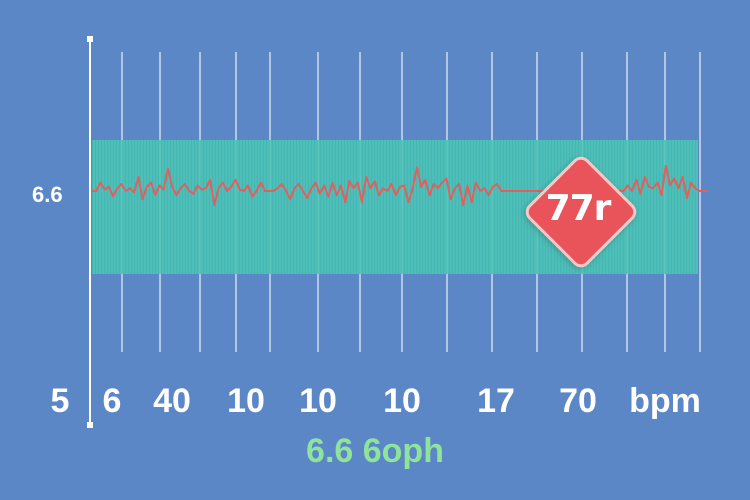 The width and height of the screenshot is (750, 500). I want to click on badge-label: 77r, so click(578, 208).